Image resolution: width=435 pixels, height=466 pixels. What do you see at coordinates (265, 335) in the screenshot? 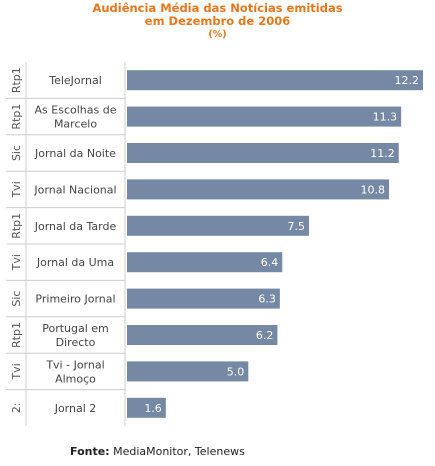
I see `data-label: 6.2` at bounding box center [265, 335].